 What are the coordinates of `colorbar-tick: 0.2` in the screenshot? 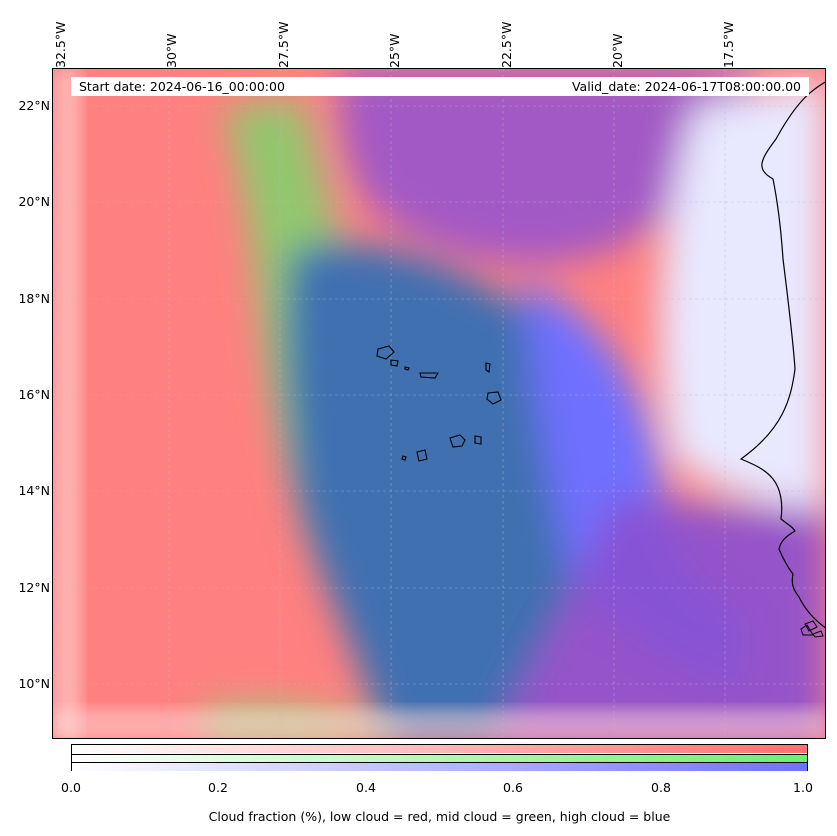 It's located at (218, 787).